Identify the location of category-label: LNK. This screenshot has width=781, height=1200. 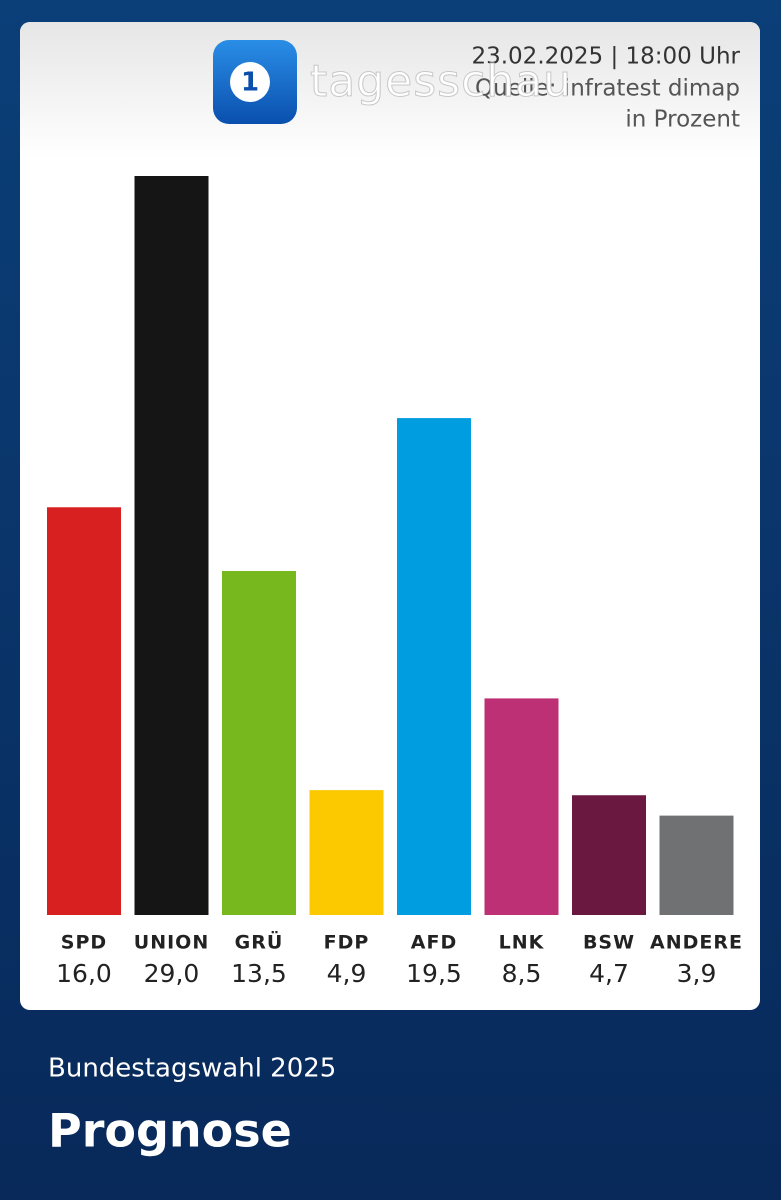
(522, 943).